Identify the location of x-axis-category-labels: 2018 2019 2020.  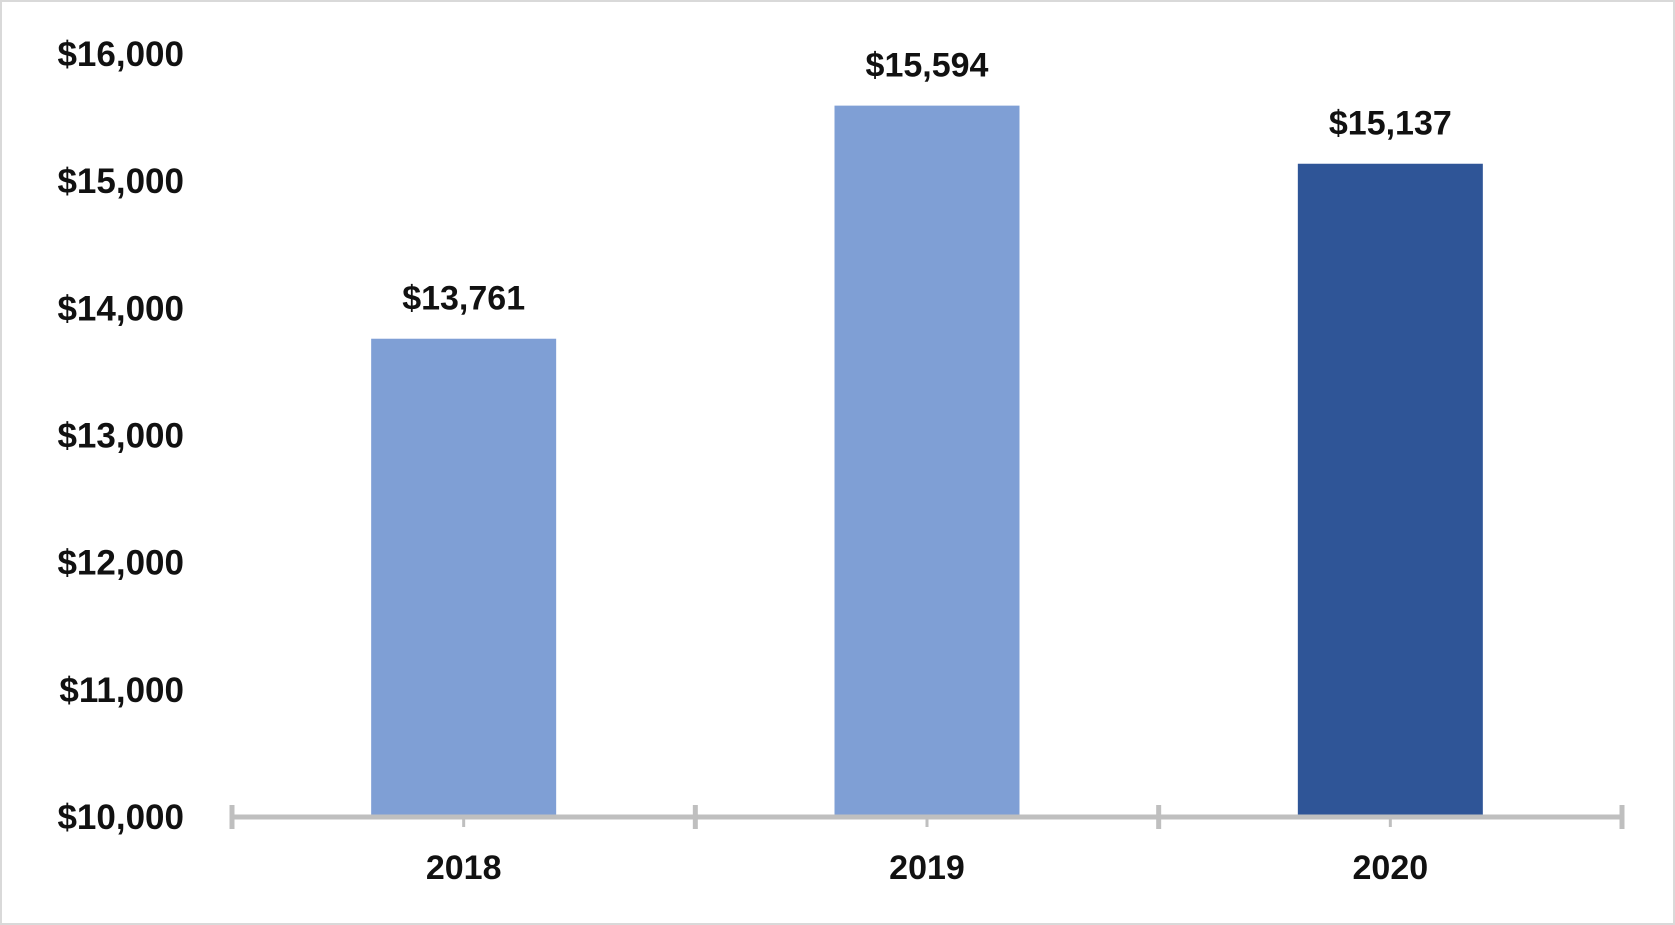
(927, 868).